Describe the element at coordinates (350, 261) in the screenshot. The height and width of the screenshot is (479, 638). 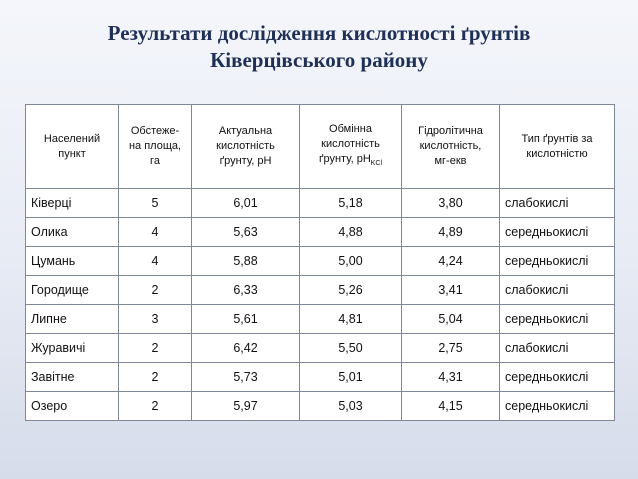
I see `cell-exchange-ph: 5,00` at that location.